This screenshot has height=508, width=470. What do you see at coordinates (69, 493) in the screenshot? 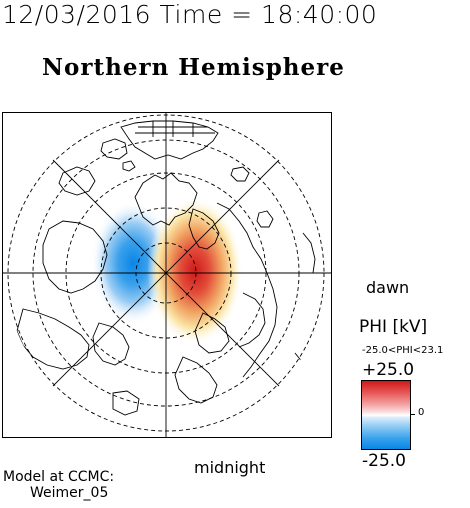
I see `model-name: Weimer_05` at bounding box center [69, 493].